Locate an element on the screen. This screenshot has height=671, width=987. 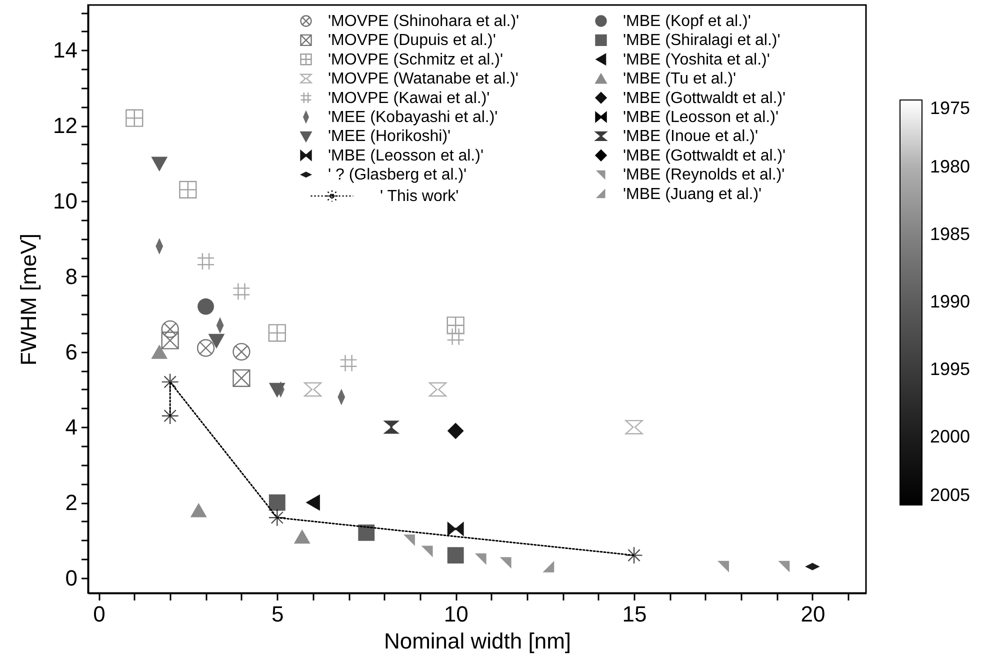
x-tick-label: 15 is located at coordinates (634, 614).